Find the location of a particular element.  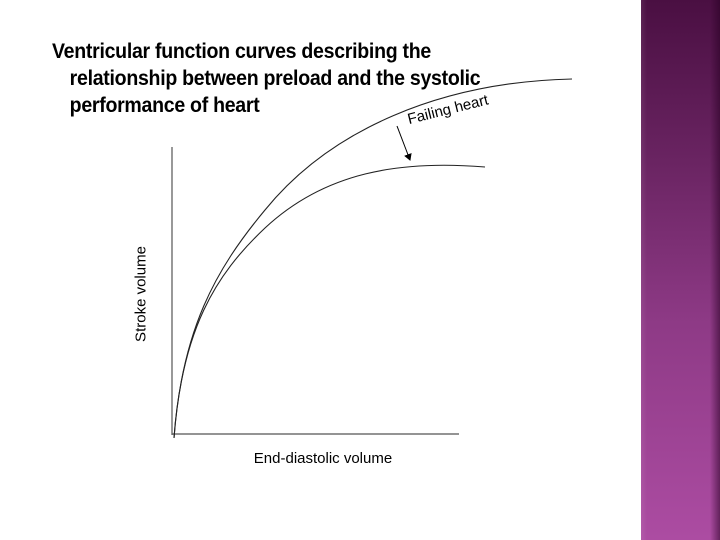

failing-arrow-icon is located at coordinates (404, 143).